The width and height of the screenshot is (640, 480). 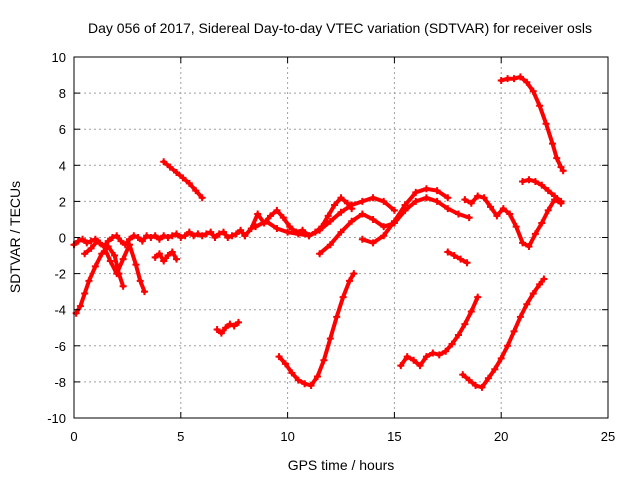 I want to click on x-tick-label: 5, so click(x=180, y=436).